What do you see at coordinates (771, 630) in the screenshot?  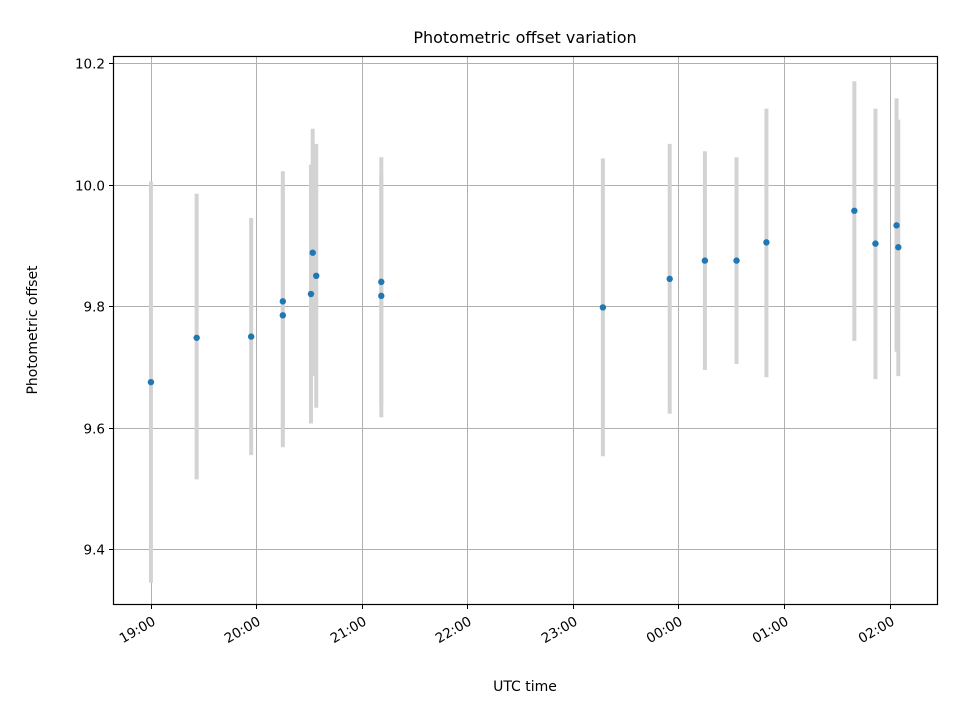 I see `x-tick-label: 01:00` at bounding box center [771, 630].